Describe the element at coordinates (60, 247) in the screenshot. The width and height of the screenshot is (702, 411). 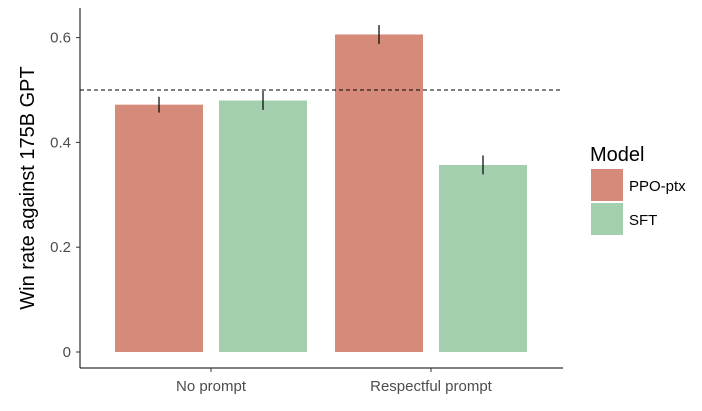
I see `y-tick-label: 0.2` at that location.